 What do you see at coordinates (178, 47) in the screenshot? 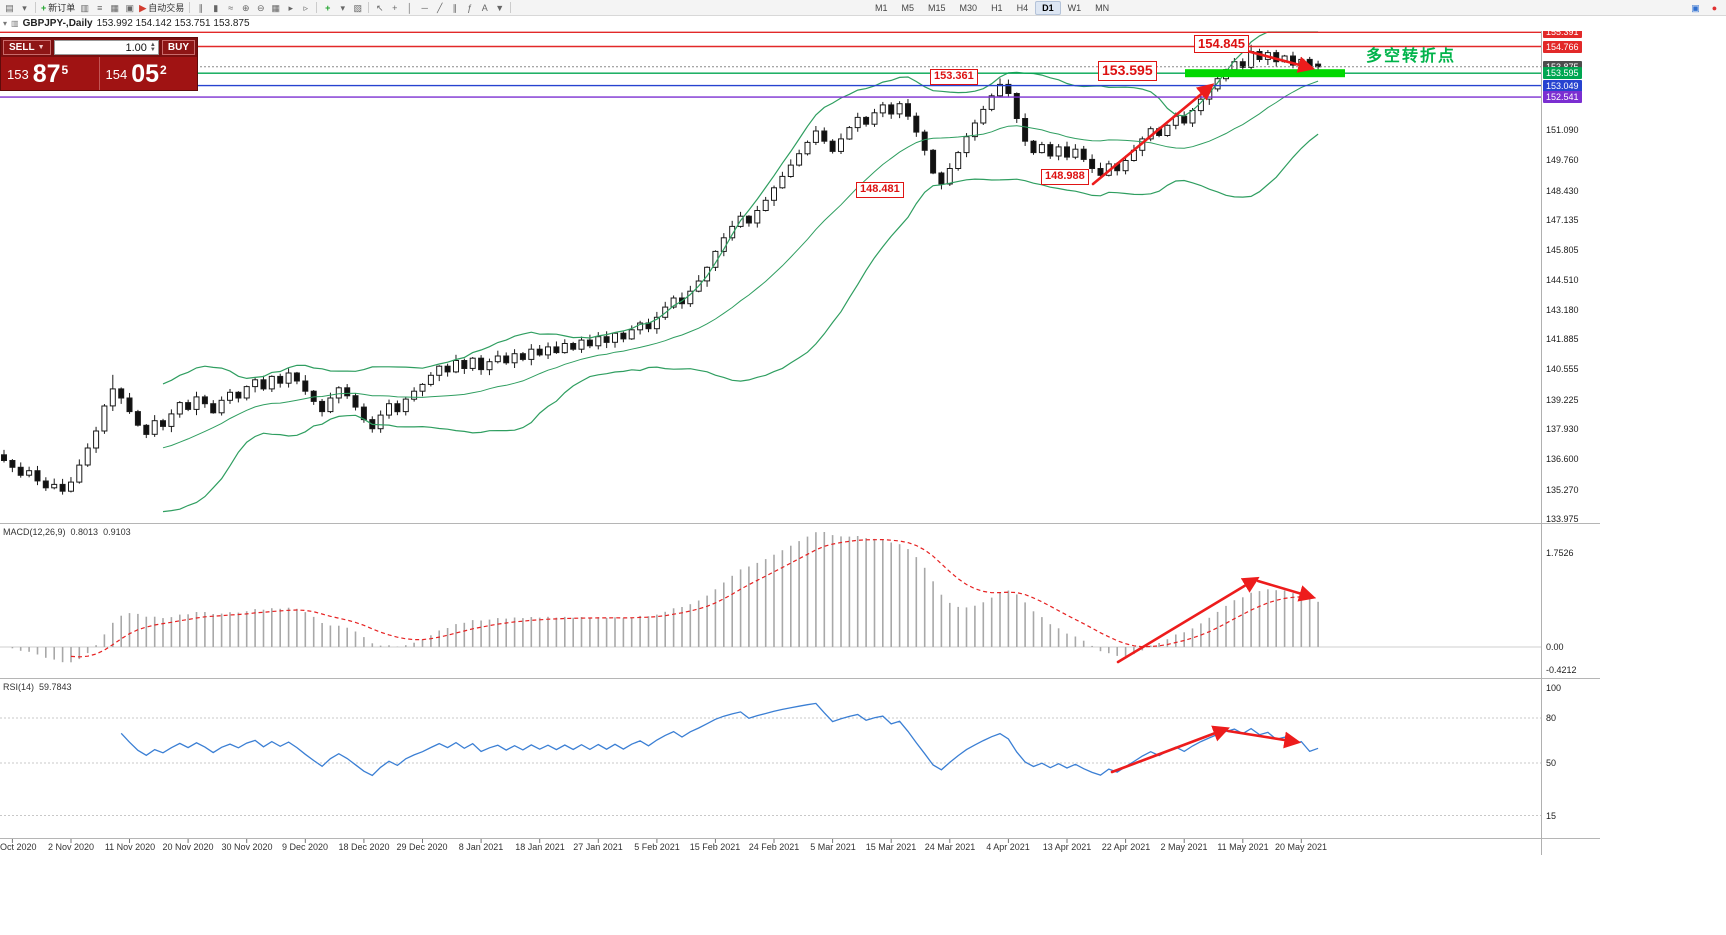
I see `buy-button: BUY` at bounding box center [178, 47].